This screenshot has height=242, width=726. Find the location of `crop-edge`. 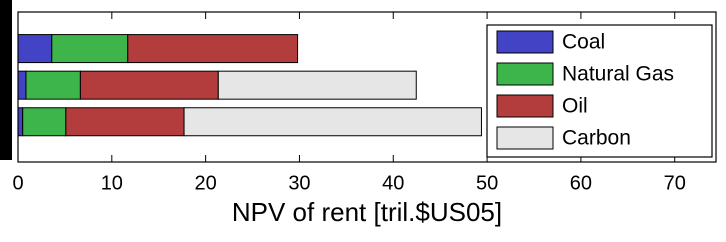

crop-edge is located at coordinates (6, 80).